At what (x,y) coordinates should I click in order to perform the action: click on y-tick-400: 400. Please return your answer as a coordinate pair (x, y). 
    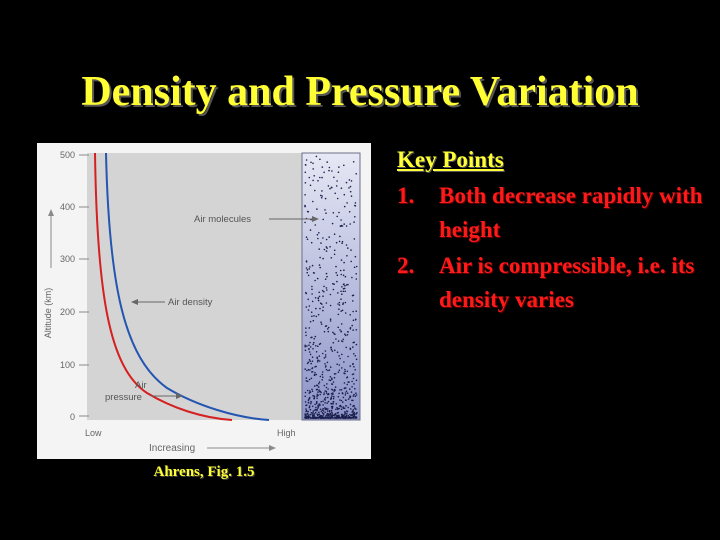
    Looking at the image, I should click on (67, 207).